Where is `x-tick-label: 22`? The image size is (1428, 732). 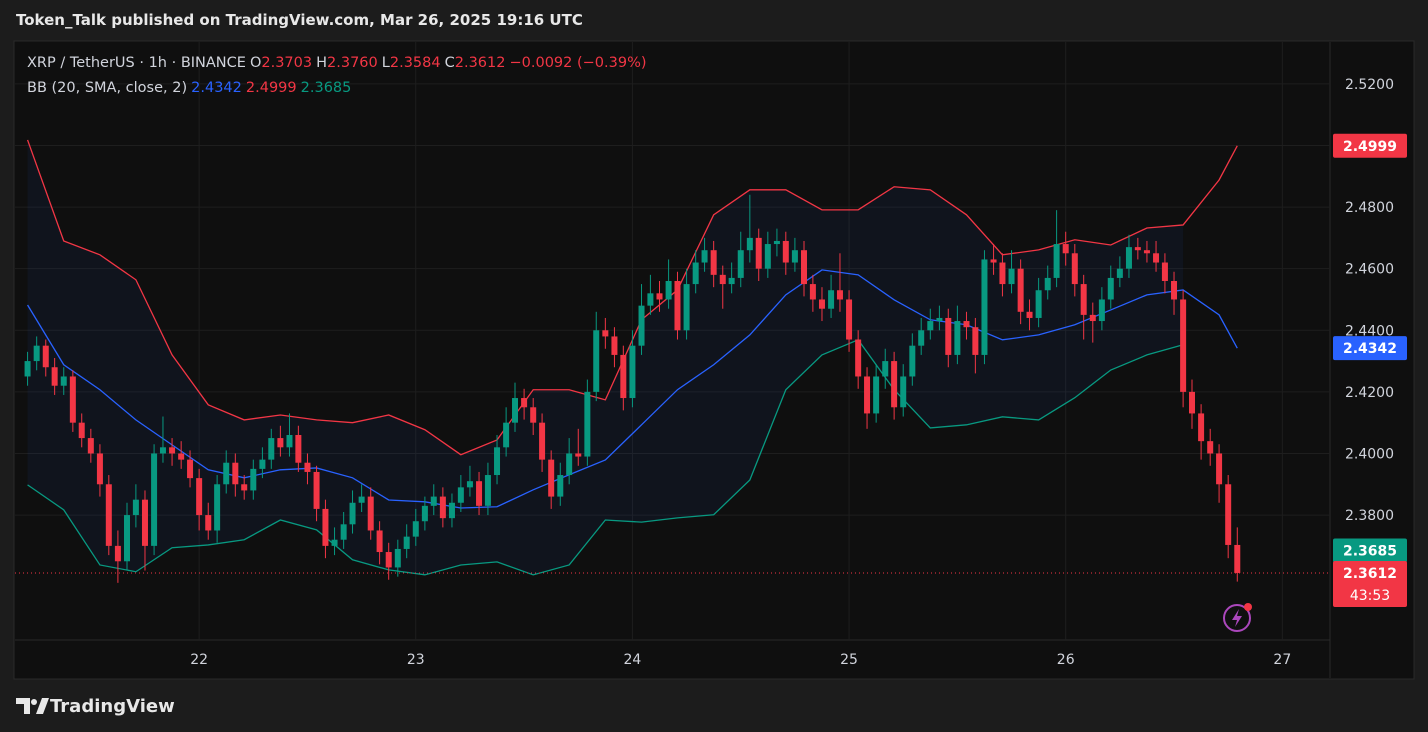 x-tick-label: 22 is located at coordinates (199, 660).